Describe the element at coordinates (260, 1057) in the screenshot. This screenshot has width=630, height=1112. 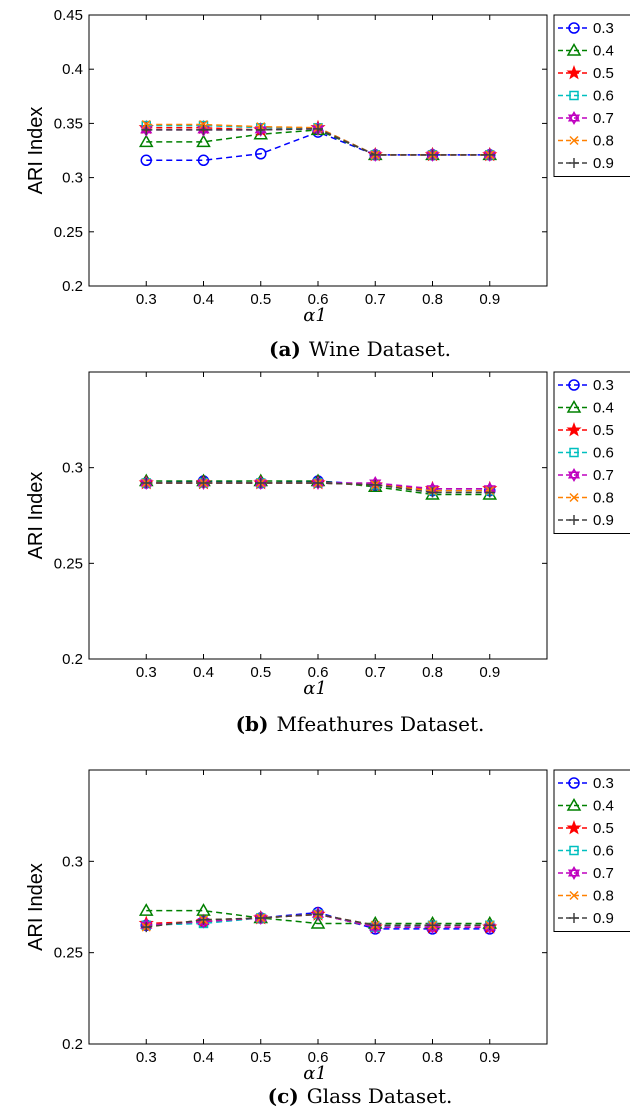
I see `x-tick-label: 0.5` at that location.